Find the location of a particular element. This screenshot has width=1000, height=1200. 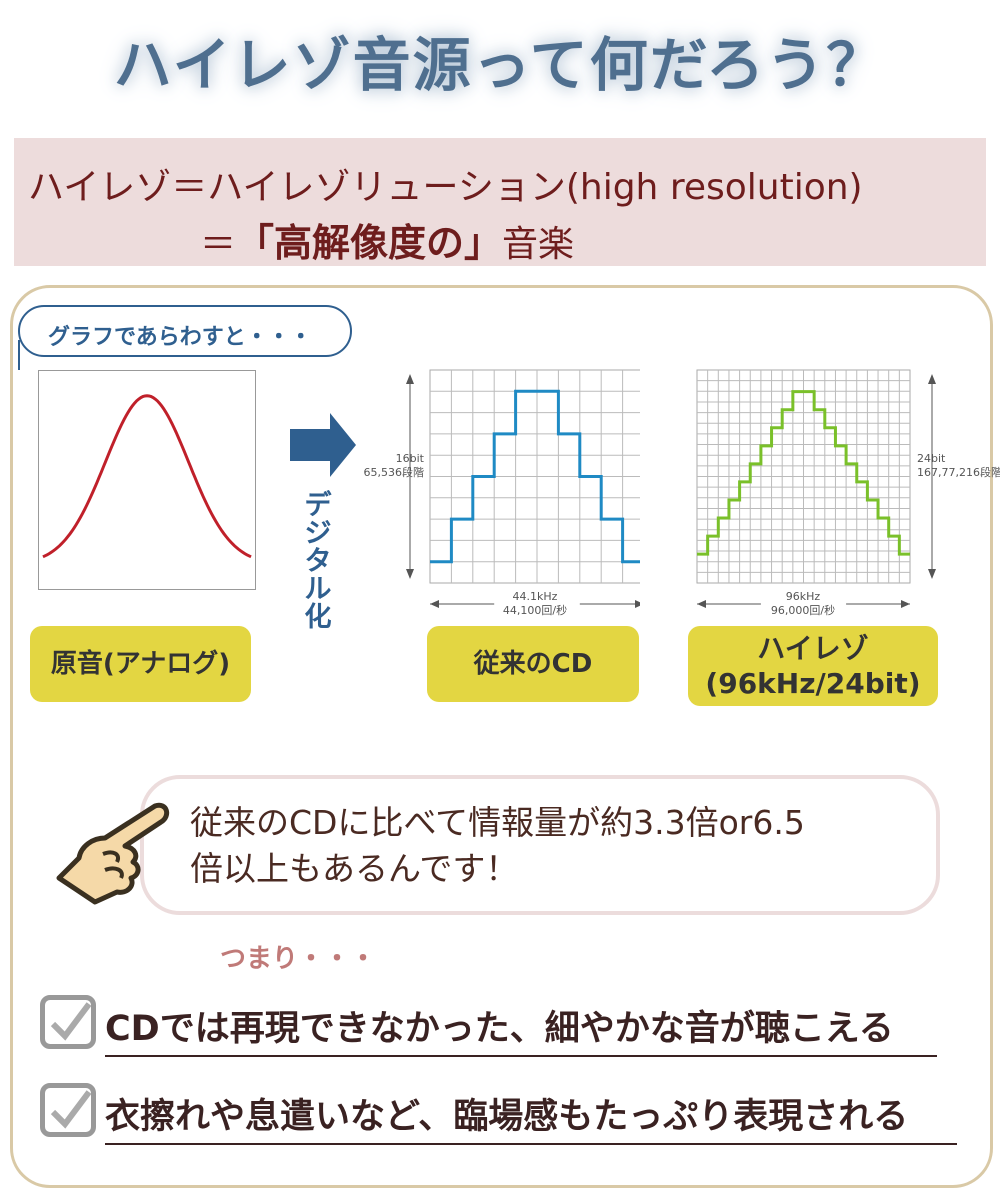

definition-suffix: 音楽 is located at coordinates (538, 244).